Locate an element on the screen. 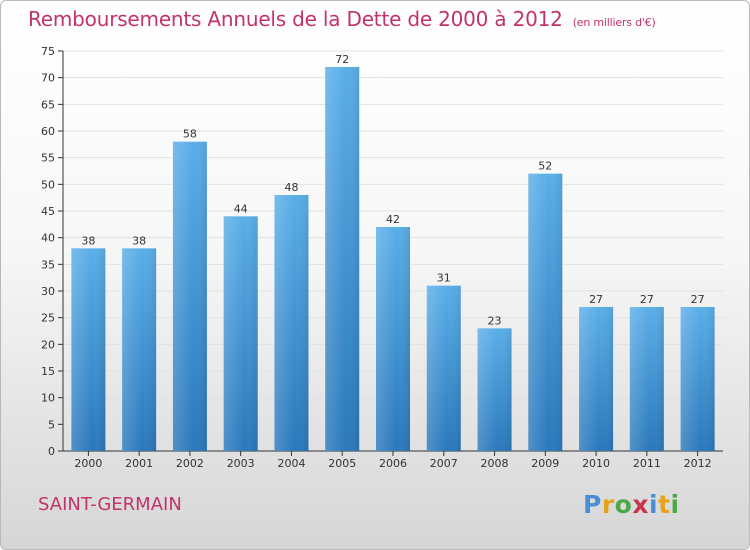 This screenshot has width=750, height=550. x-tick-label: 2002 is located at coordinates (190, 463).